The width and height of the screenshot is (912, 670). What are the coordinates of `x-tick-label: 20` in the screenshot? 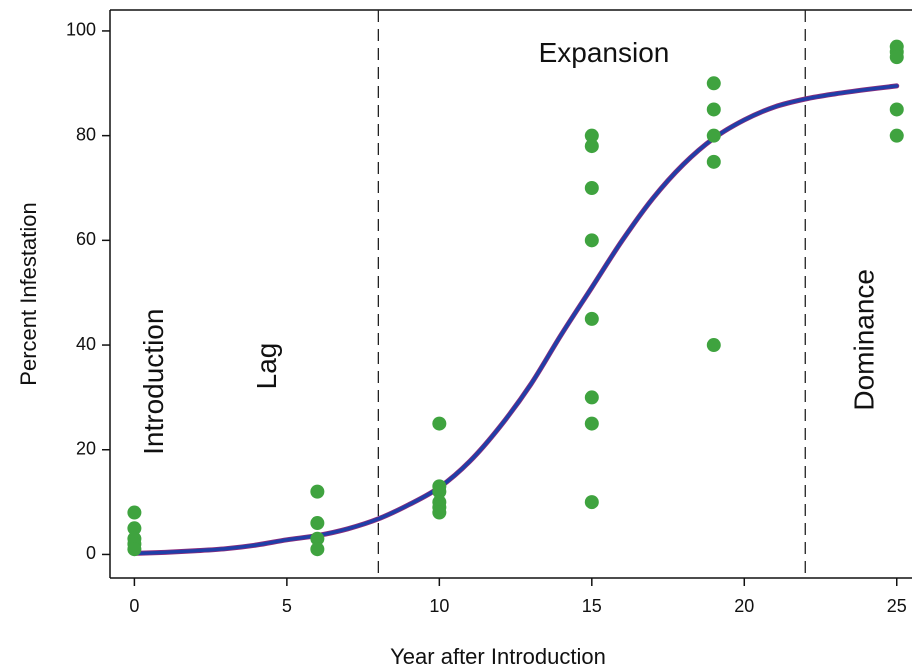 It's located at (744, 606).